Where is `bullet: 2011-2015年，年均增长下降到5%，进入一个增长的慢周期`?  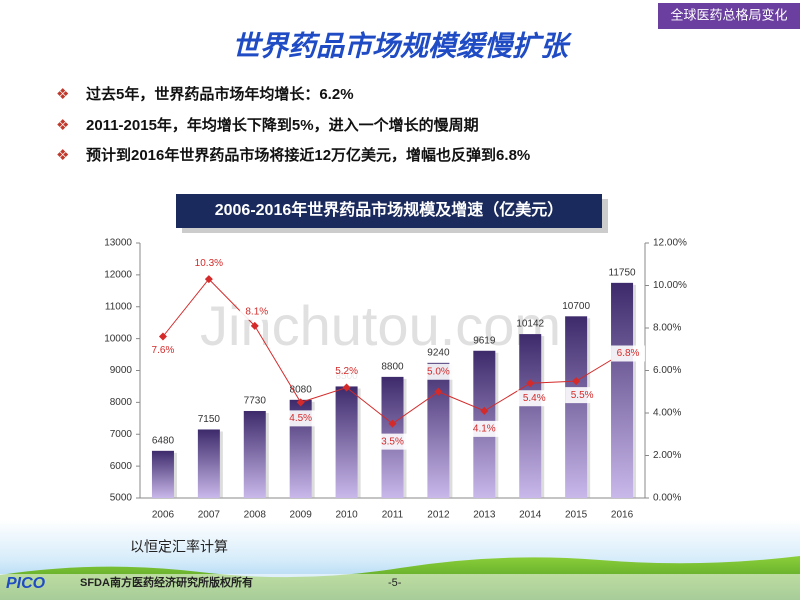 bullet: 2011-2015年，年均增长下降到5%，进入一个增长的慢周期 is located at coordinates (282, 125).